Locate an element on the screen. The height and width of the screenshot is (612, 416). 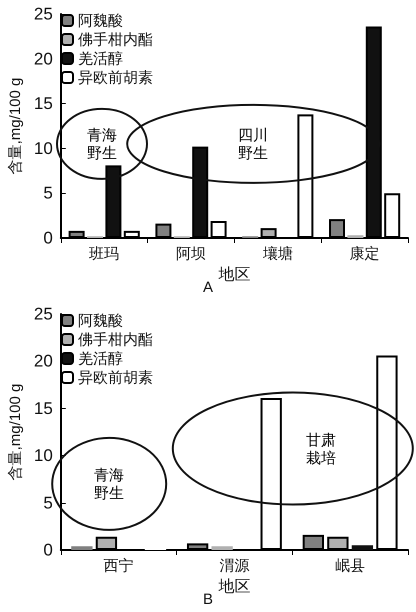
annotation: 四川野生 is located at coordinates (253, 144).